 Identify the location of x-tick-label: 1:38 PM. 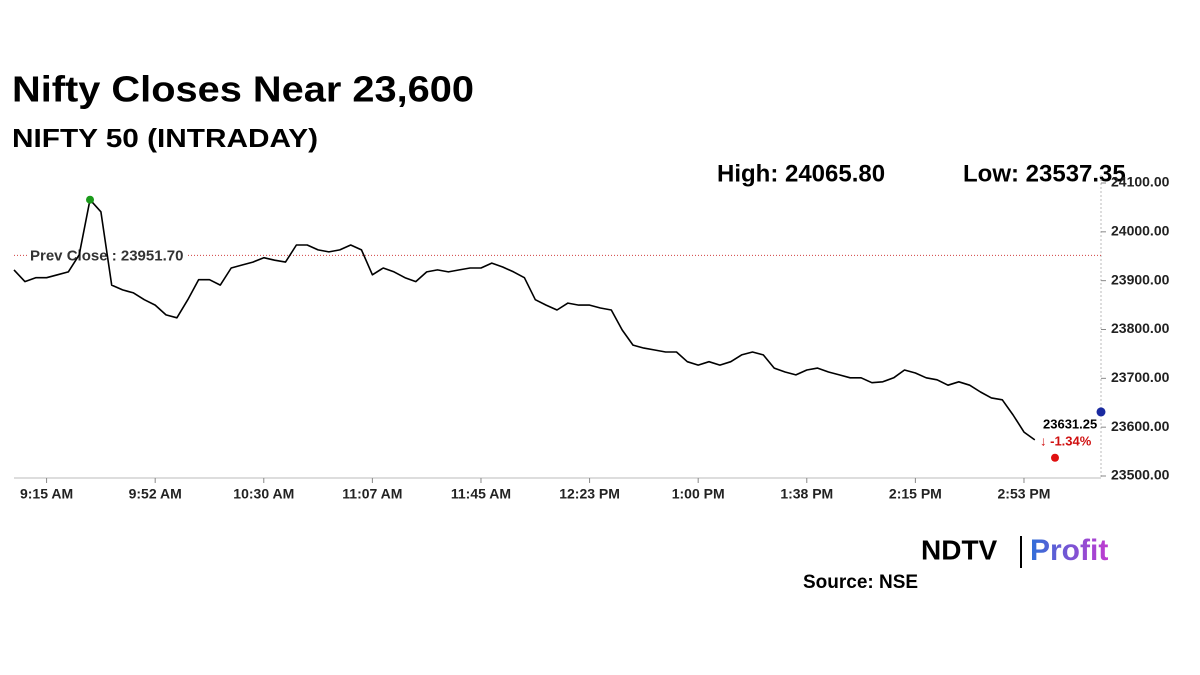
(806, 494).